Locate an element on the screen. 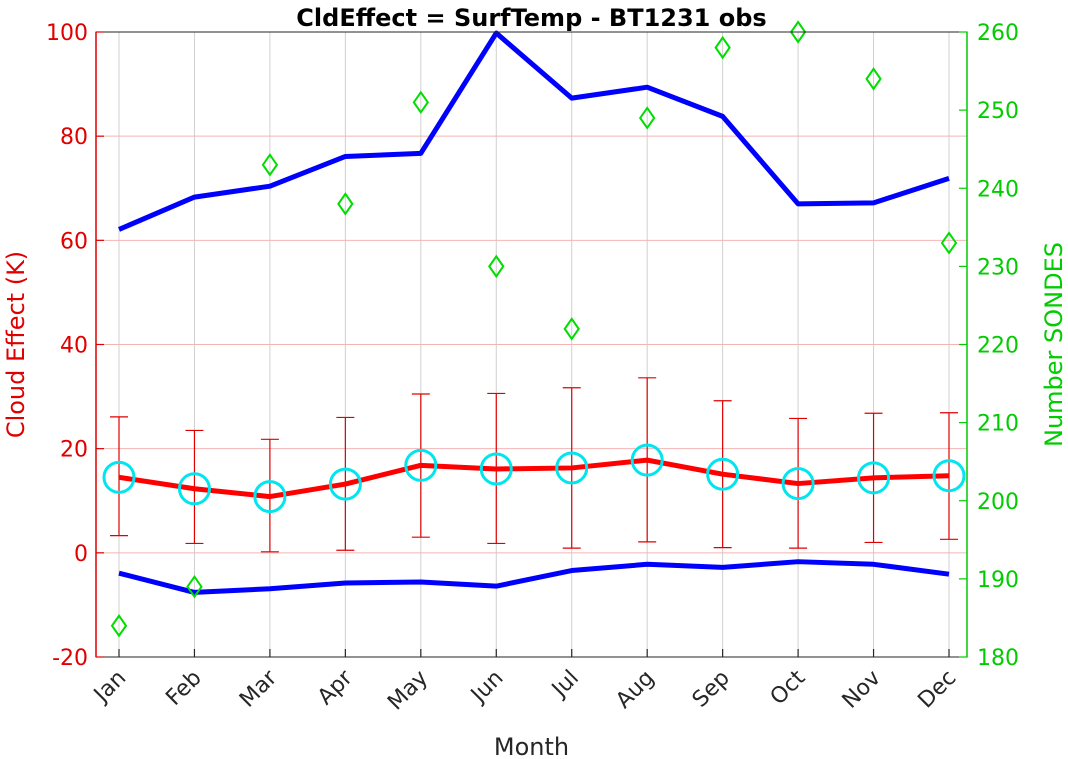 This screenshot has width=1068, height=759. y-tick-label-left: 20 is located at coordinates (74, 450).